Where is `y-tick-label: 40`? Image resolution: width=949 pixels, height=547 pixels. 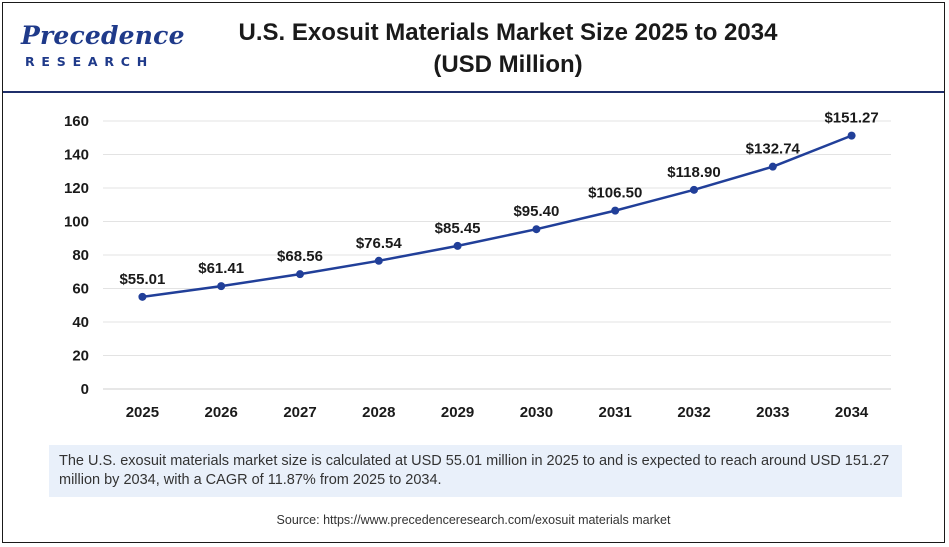 y-tick-label: 40 is located at coordinates (80, 322).